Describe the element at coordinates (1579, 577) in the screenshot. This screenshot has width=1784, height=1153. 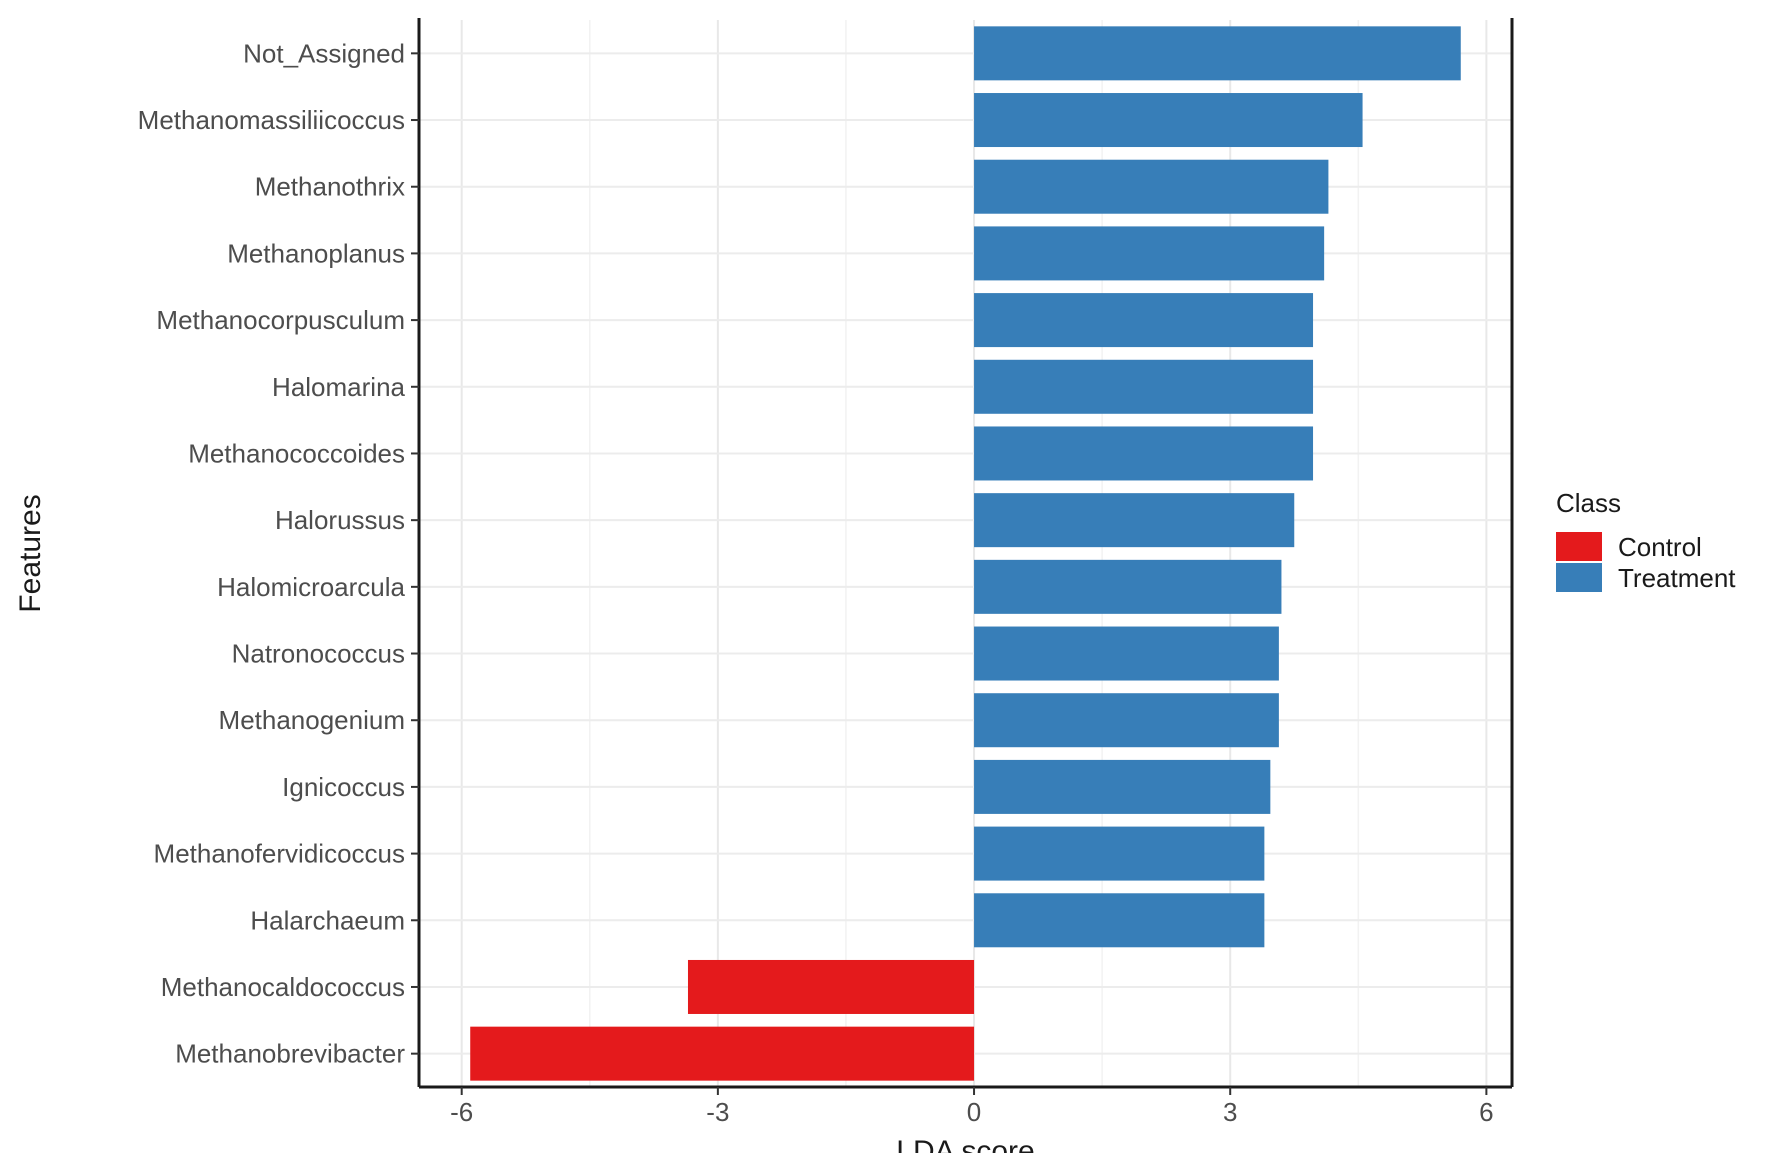
I see `legend-swatch-treatment` at that location.